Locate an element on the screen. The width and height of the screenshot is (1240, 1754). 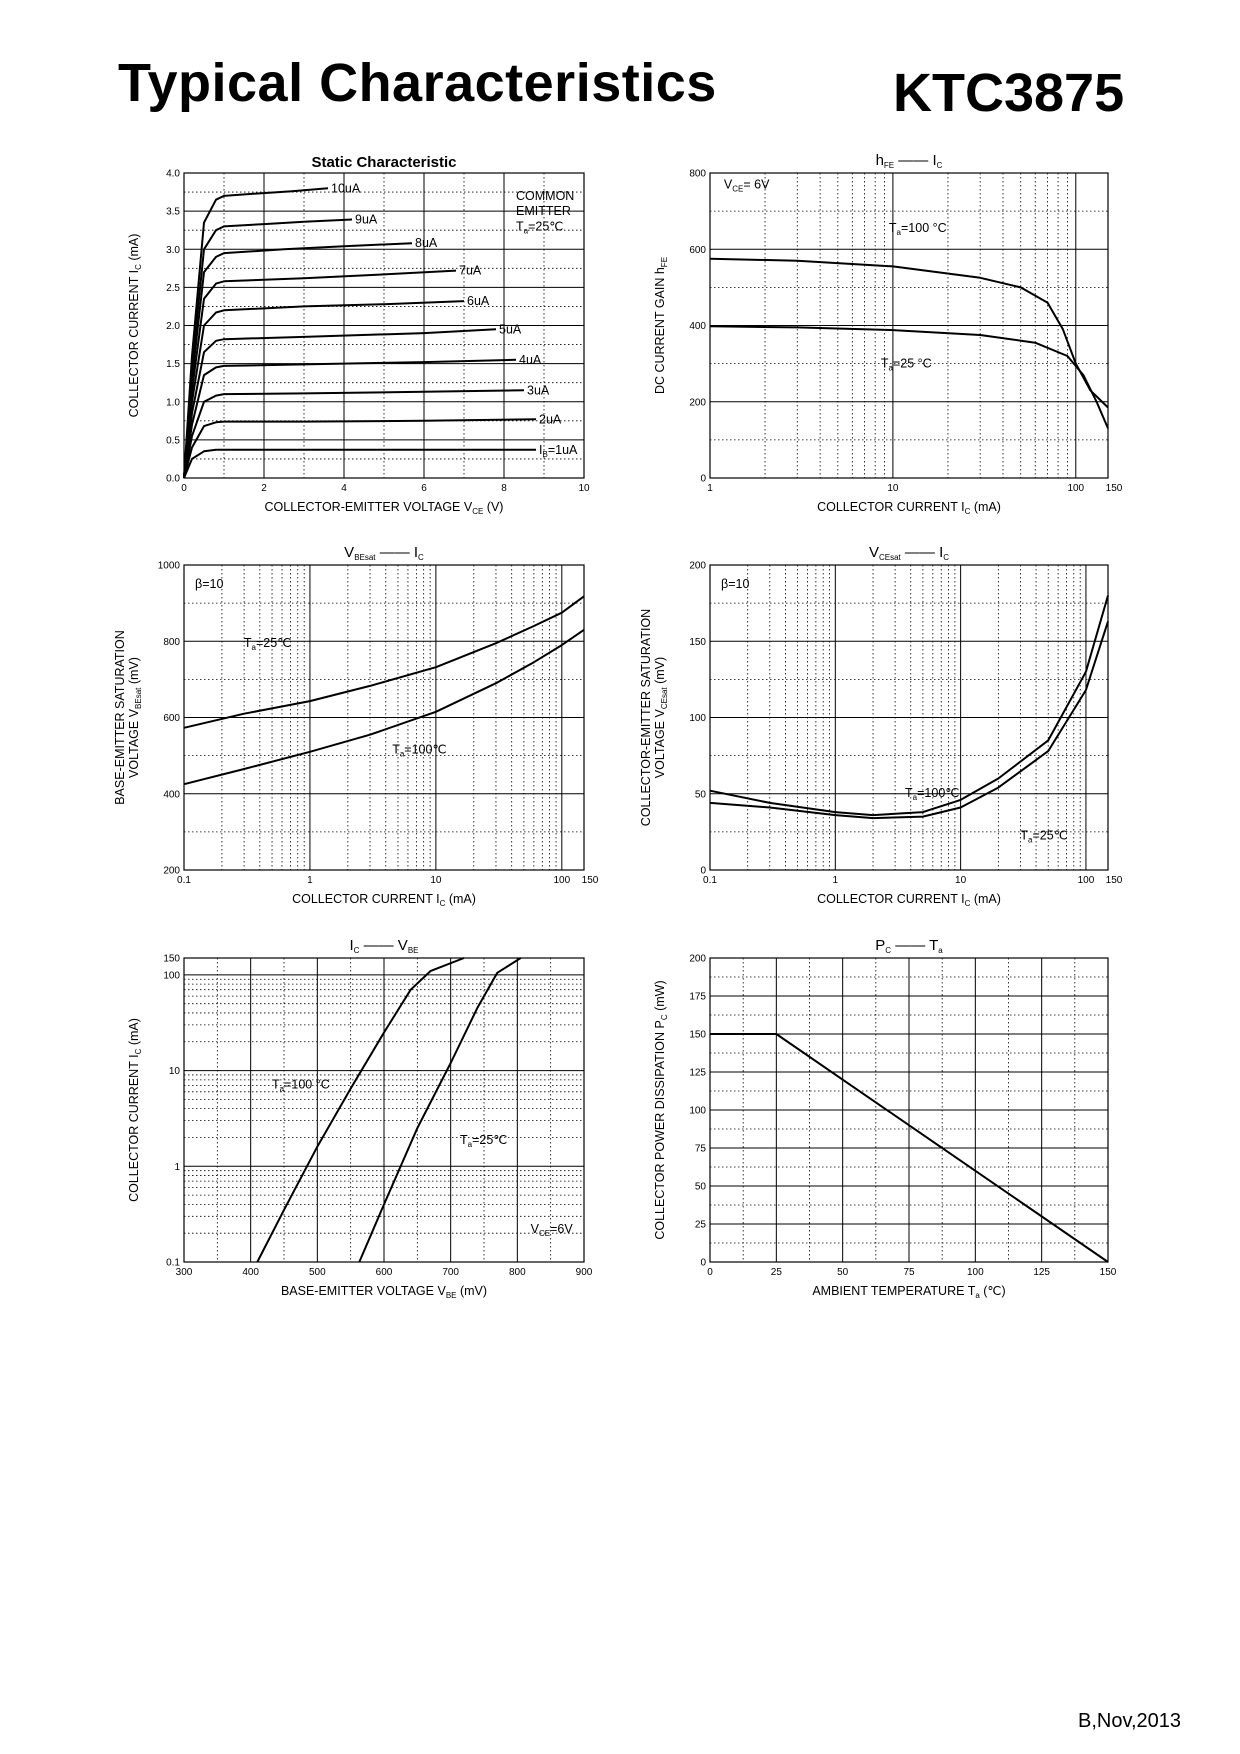
y-tick-label: 4.0 is located at coordinates (173, 174).